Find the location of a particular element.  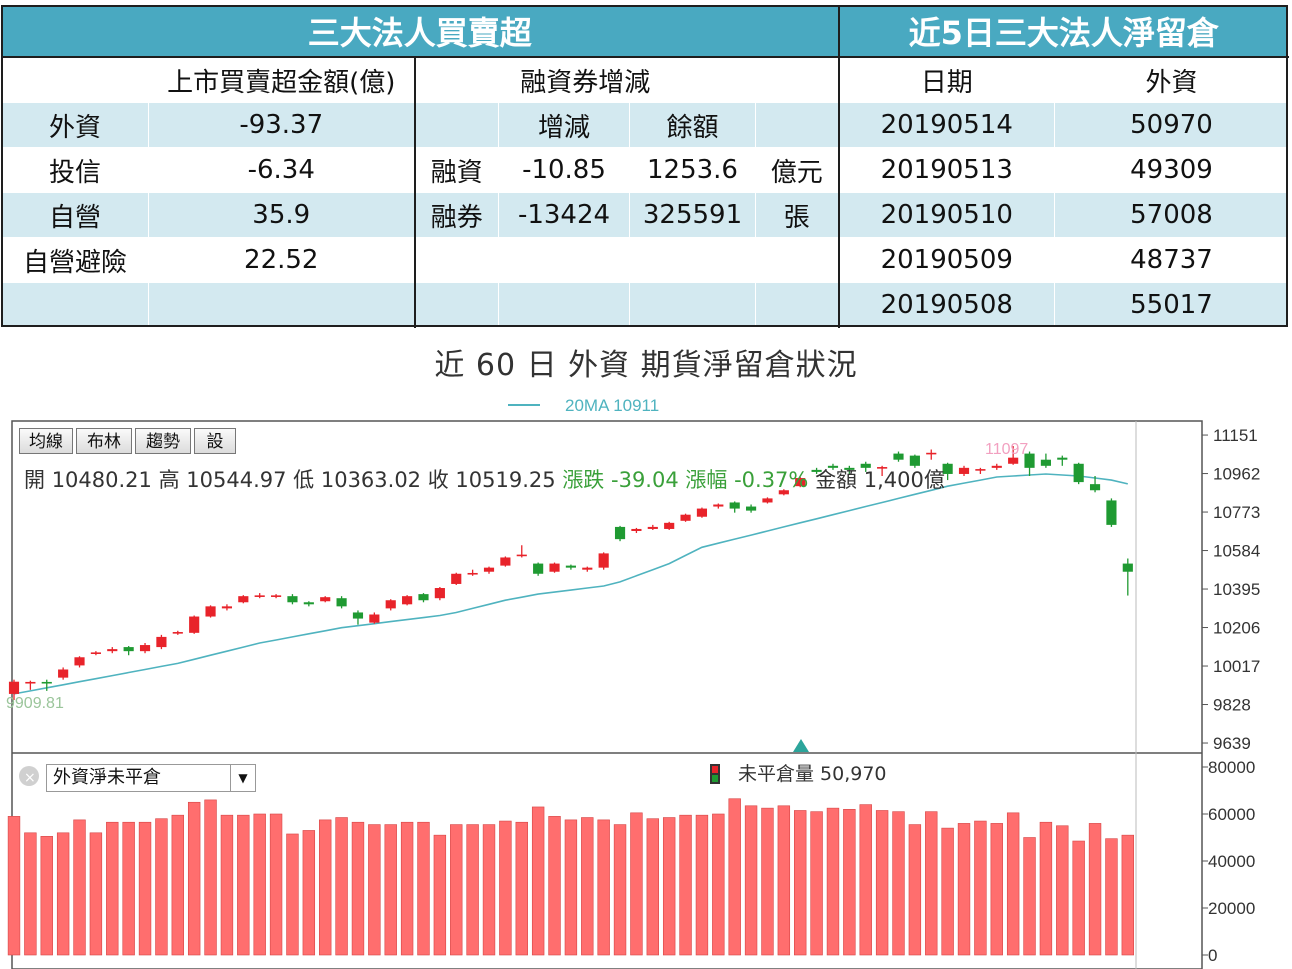

investor-amount: -93.37 is located at coordinates (282, 125).